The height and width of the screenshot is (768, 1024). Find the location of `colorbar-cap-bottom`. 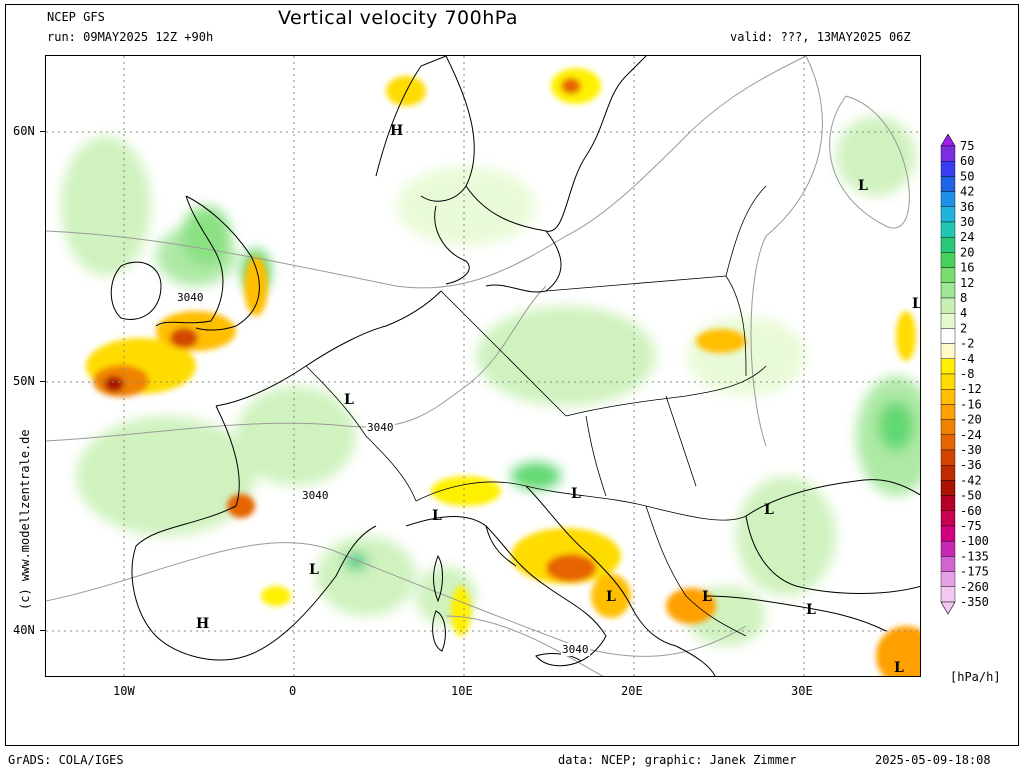

colorbar-cap-bottom is located at coordinates (948, 608).